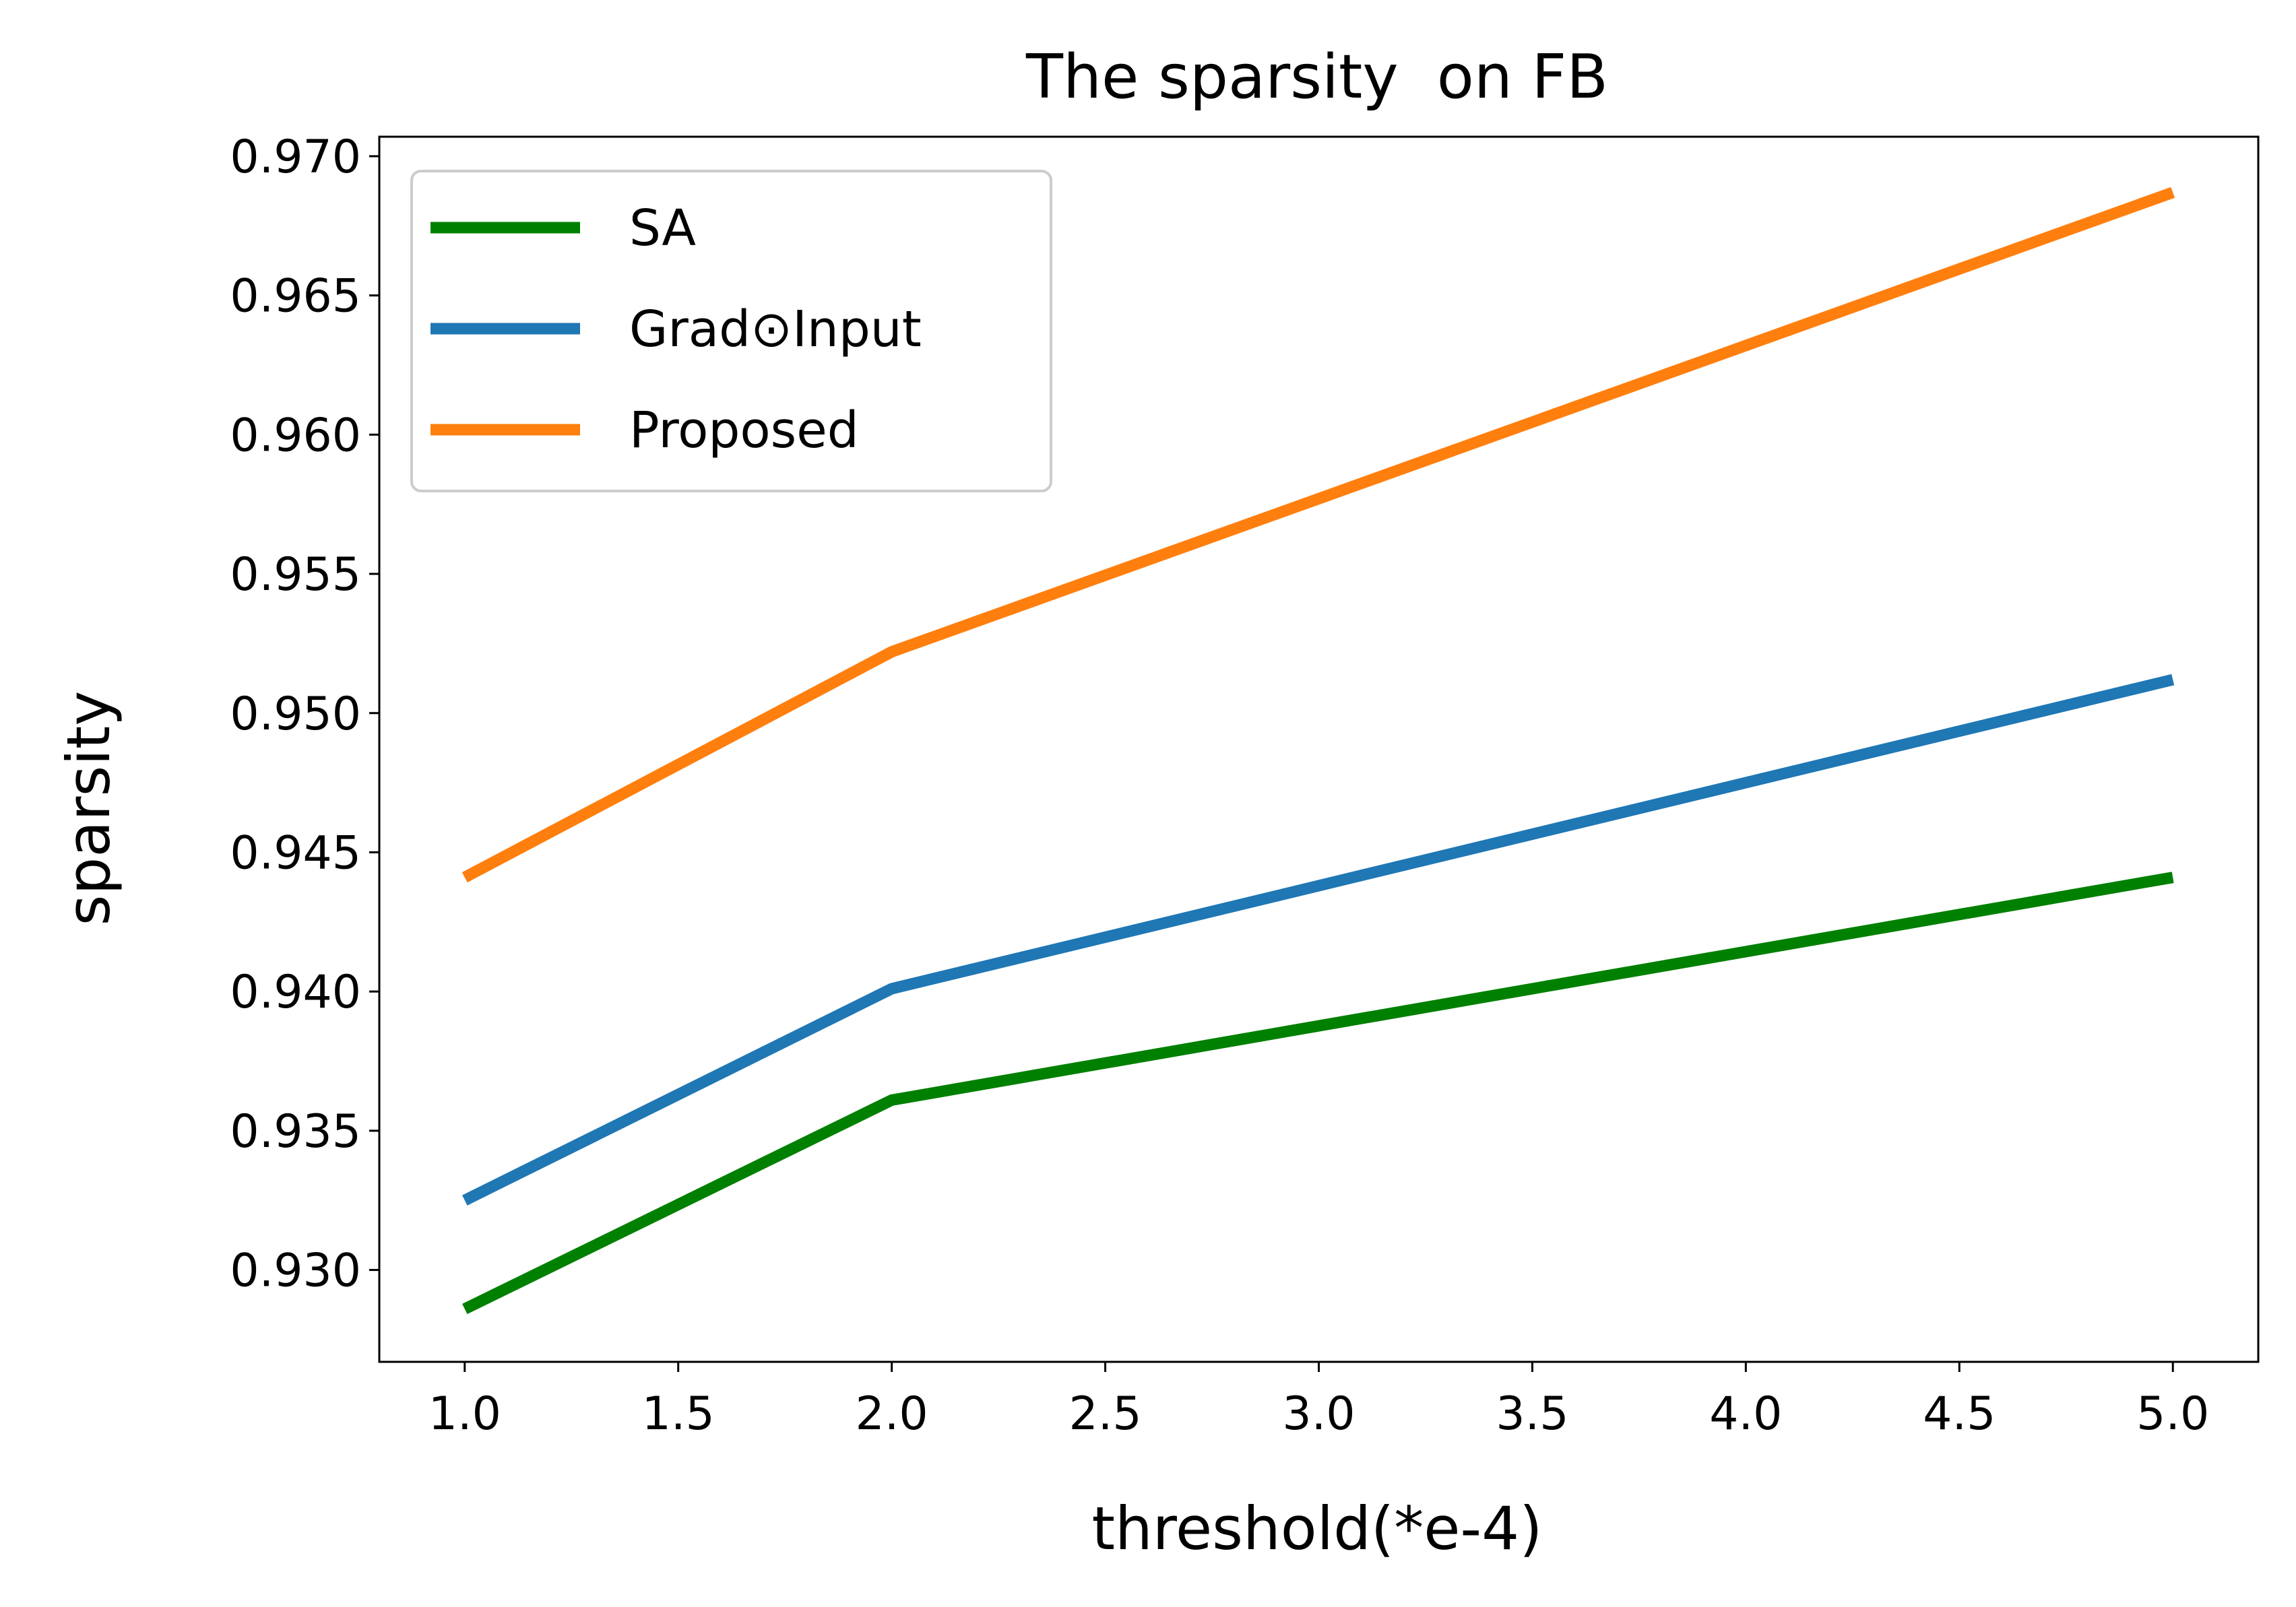  Describe the element at coordinates (295, 853) in the screenshot. I see `y-tick-label: 0.945` at that location.